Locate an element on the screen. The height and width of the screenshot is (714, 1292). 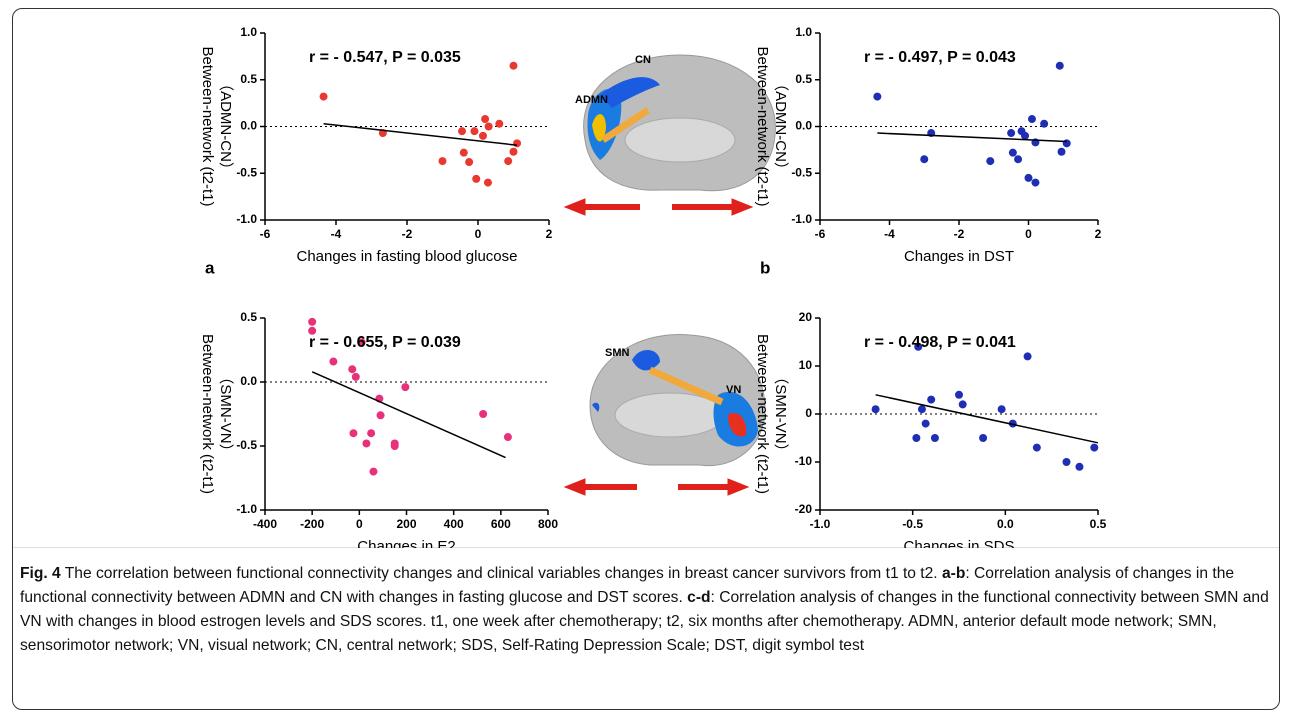
x-tick-label: -2 is located at coordinates (407, 234).